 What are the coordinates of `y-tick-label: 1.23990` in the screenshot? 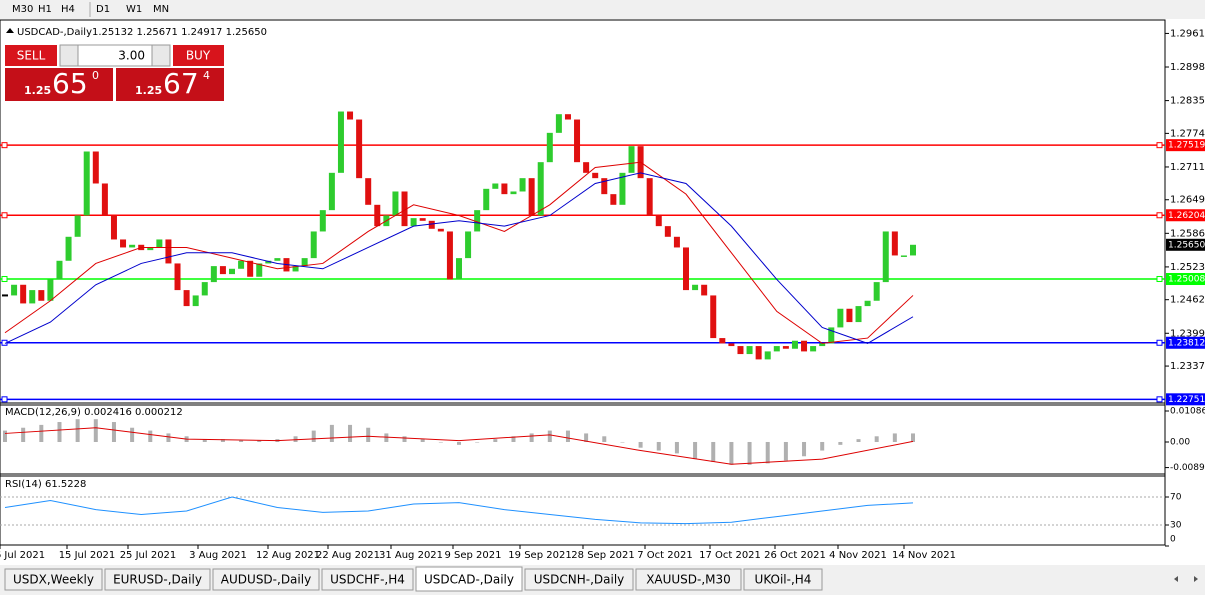 It's located at (1187, 333).